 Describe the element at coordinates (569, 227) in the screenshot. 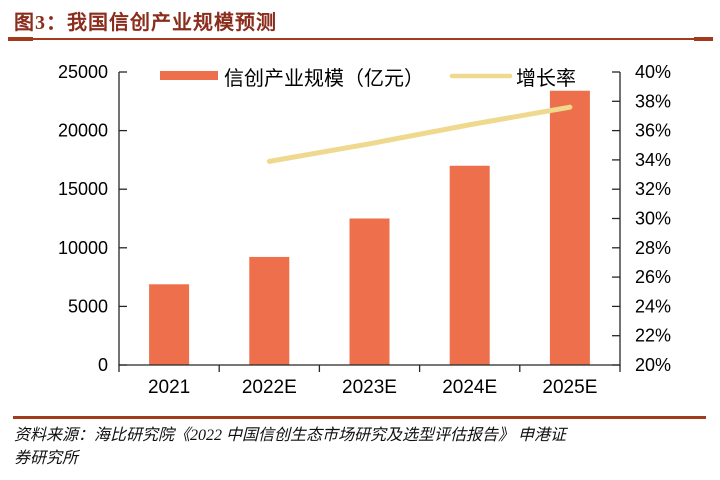

I see `bar-2025E` at that location.